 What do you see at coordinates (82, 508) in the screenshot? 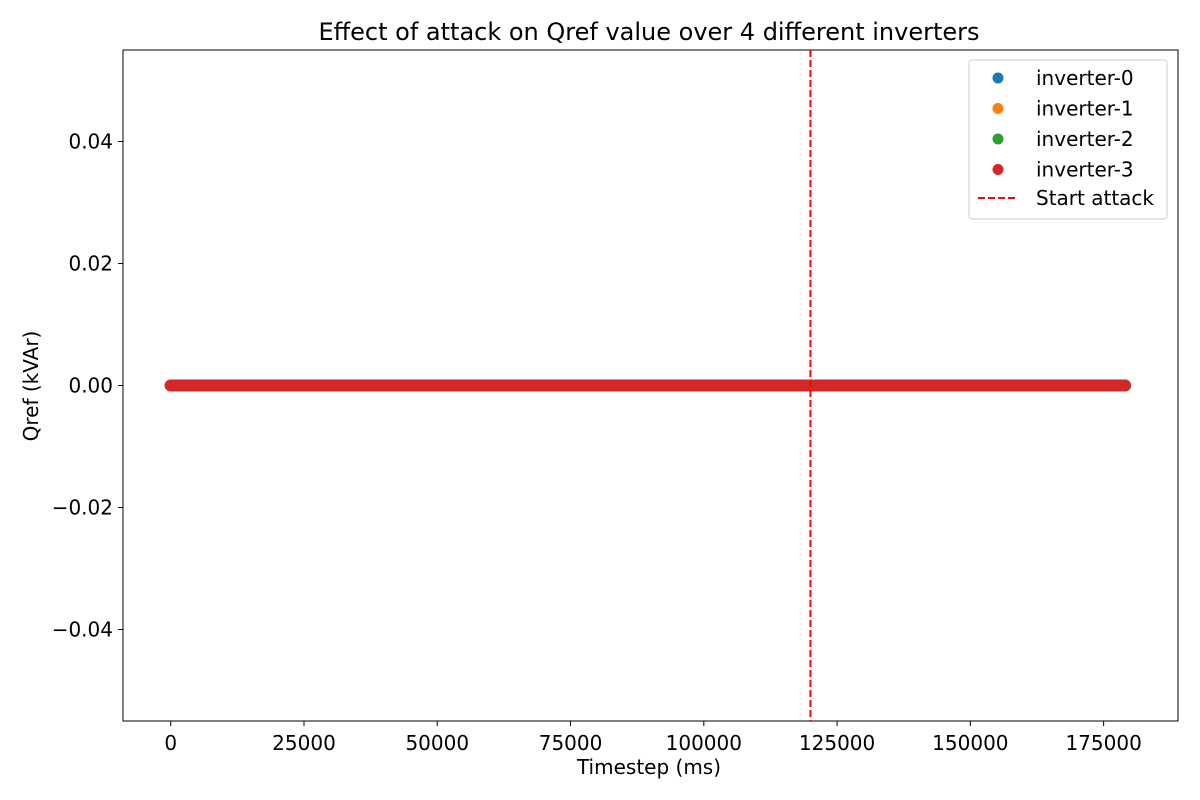
I see `y-tick-label: −0.02` at bounding box center [82, 508].